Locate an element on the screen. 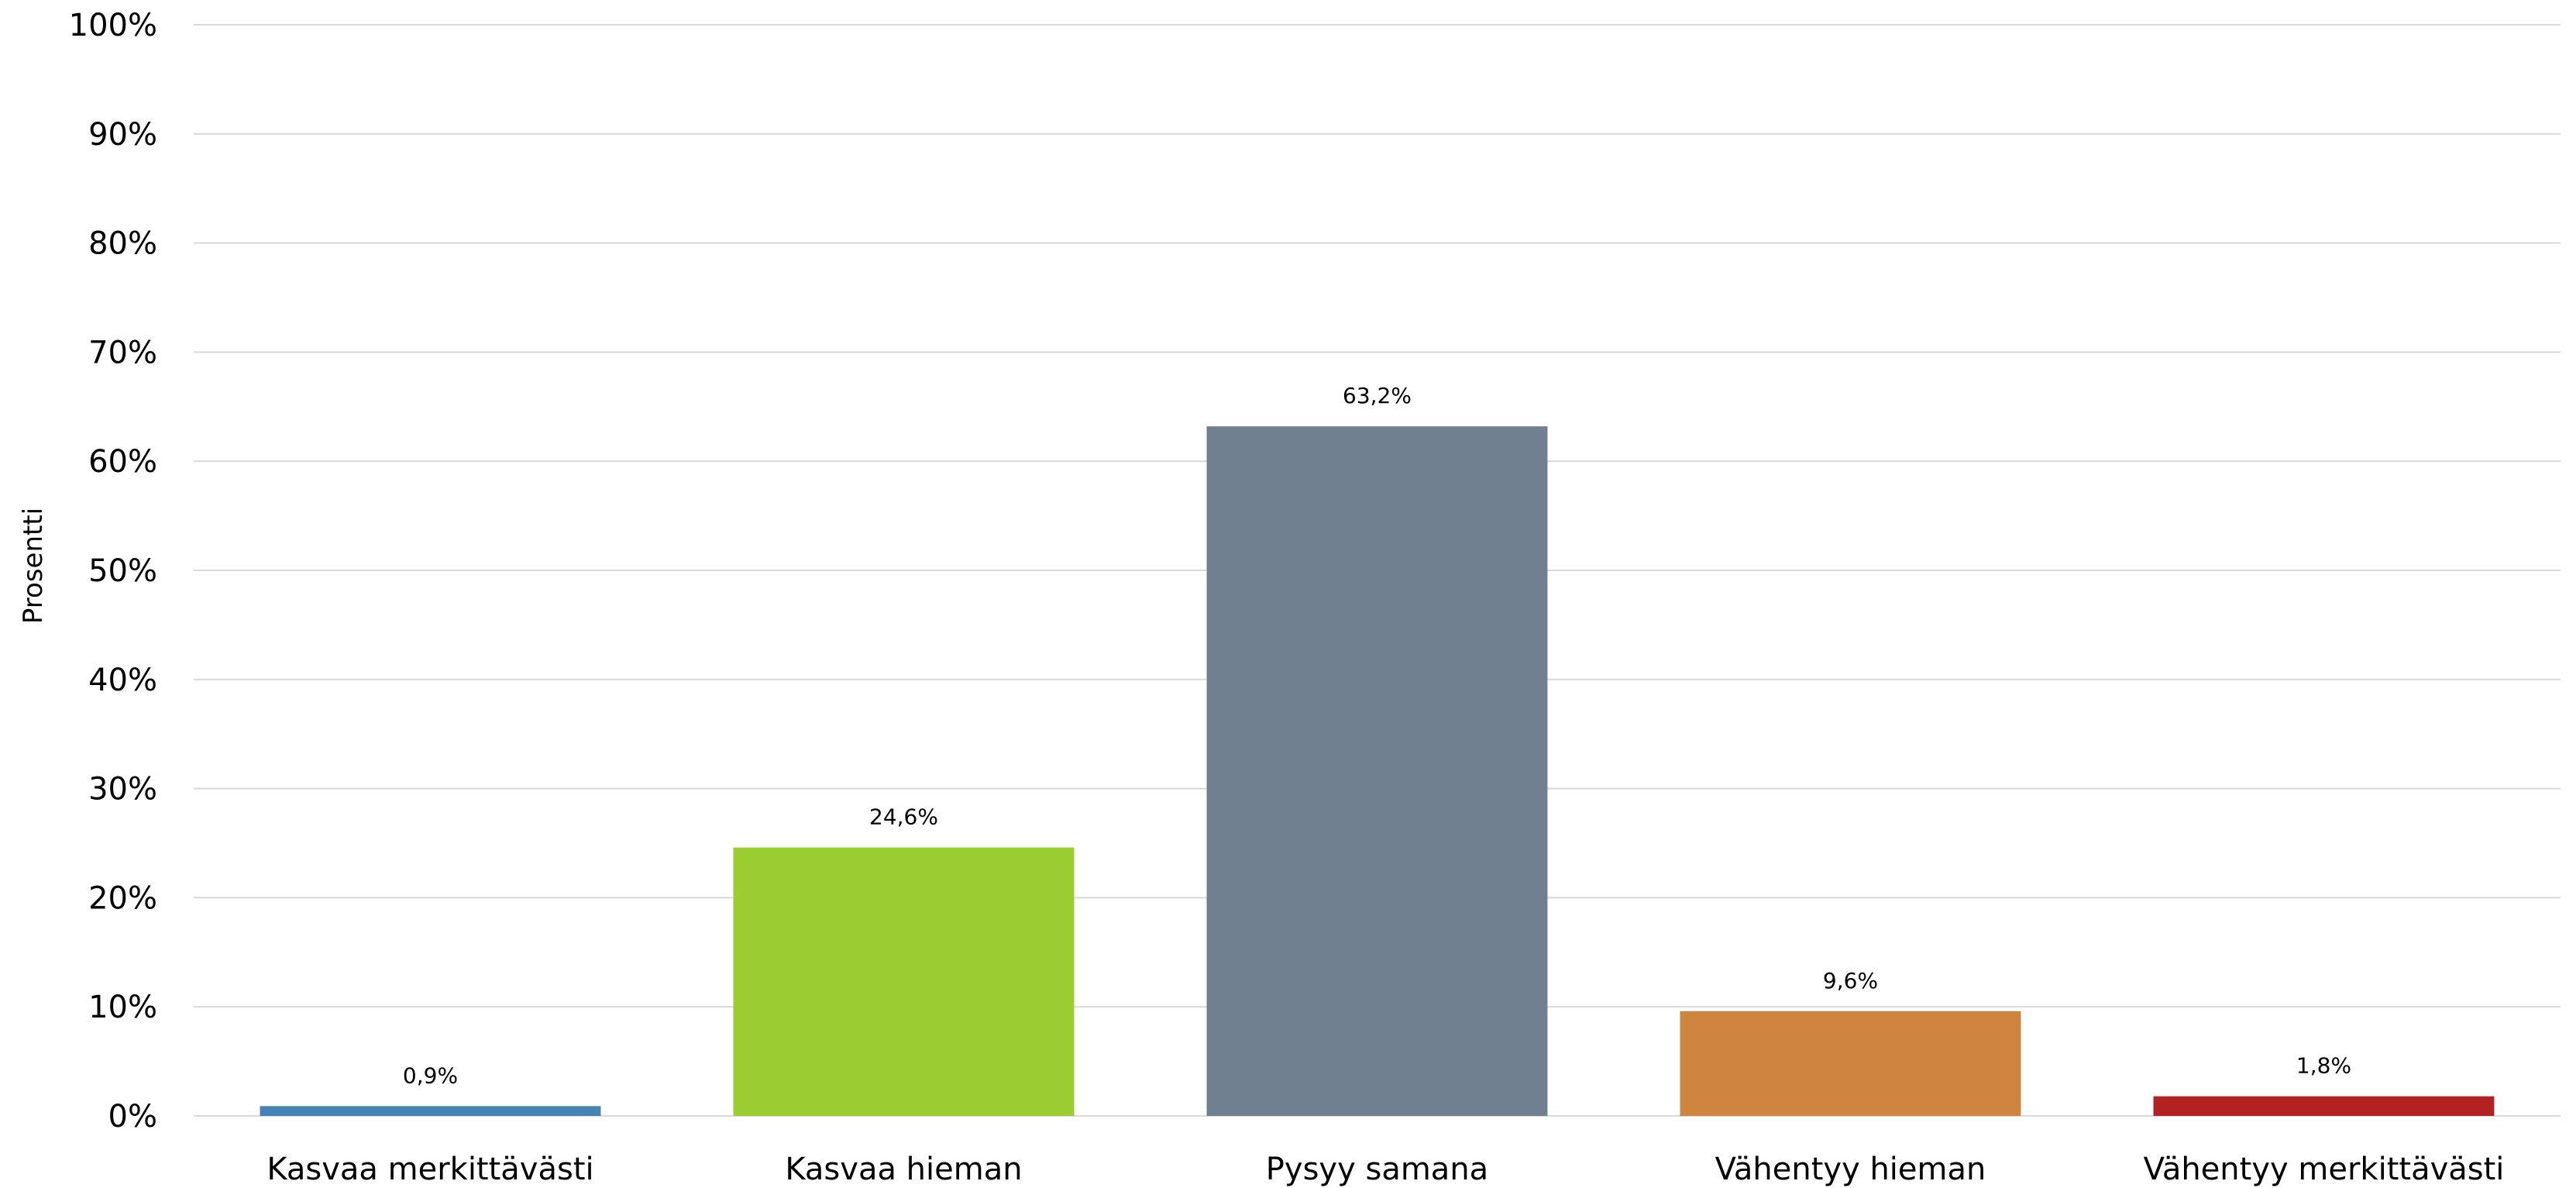  y-axis-label: Prosentti is located at coordinates (33, 566).